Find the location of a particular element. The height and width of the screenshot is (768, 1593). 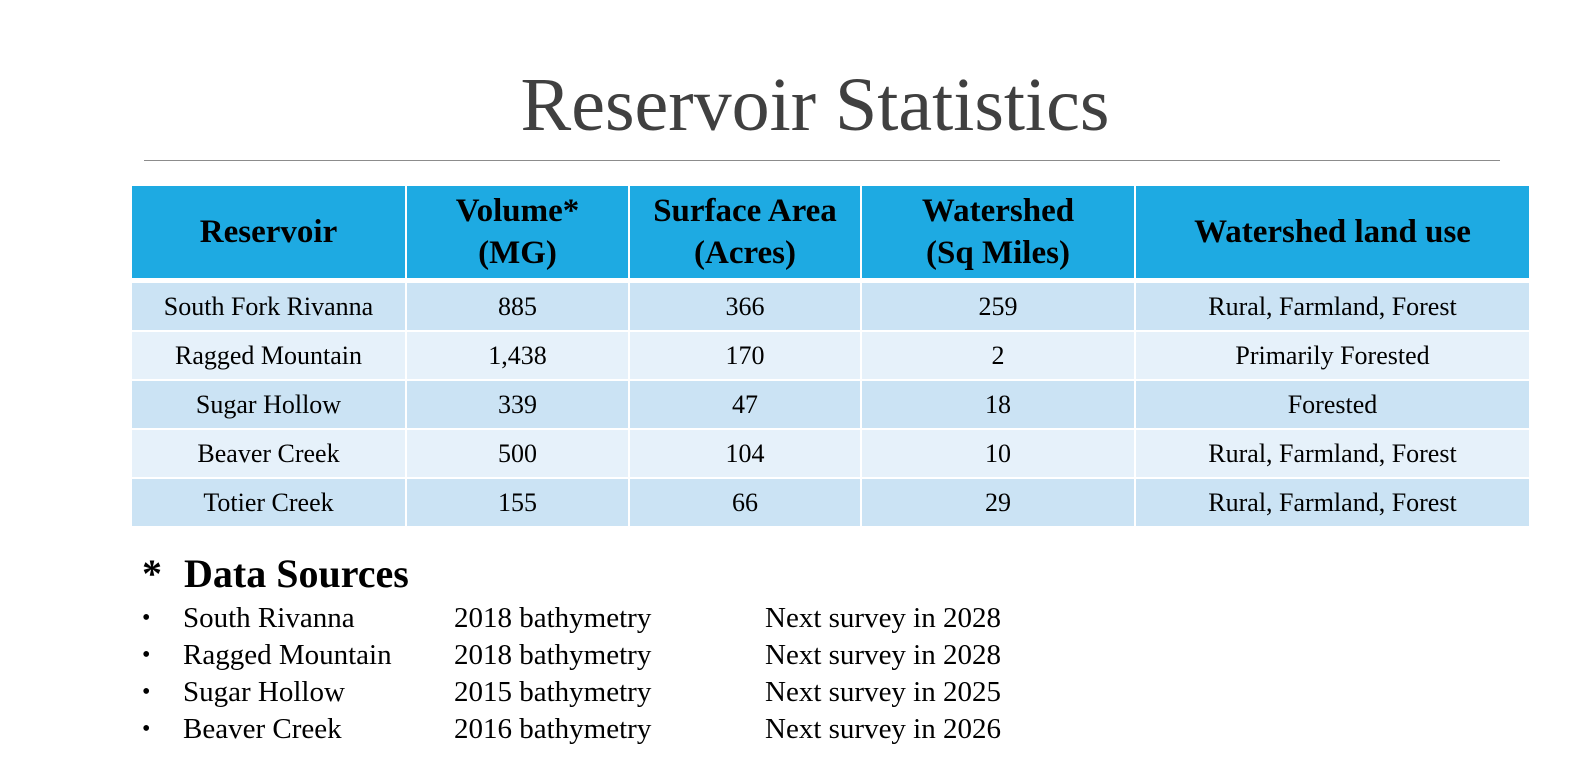

header-line: Volume* is located at coordinates (517, 211).